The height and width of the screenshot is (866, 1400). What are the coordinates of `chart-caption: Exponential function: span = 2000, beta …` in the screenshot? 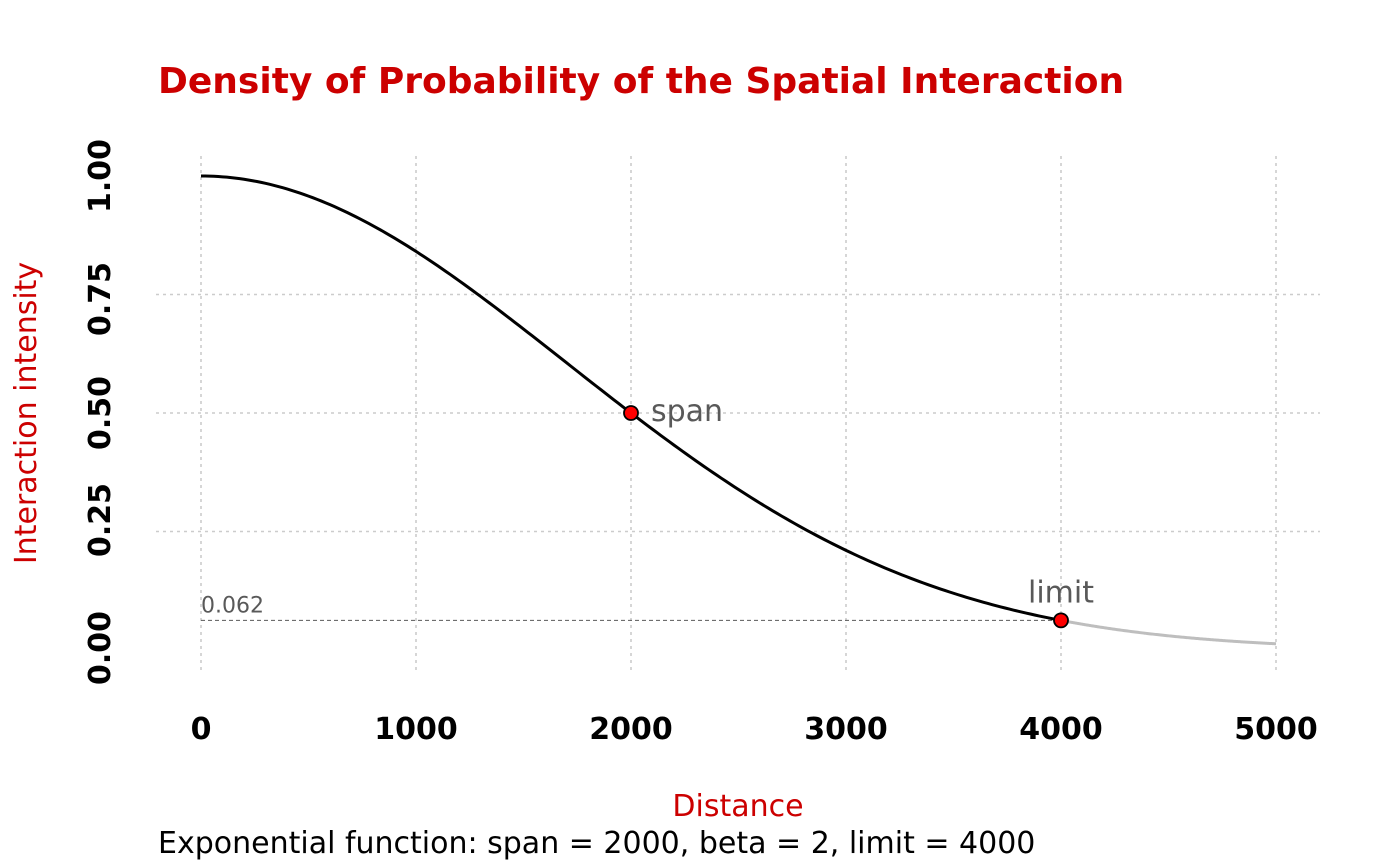 It's located at (596, 843).